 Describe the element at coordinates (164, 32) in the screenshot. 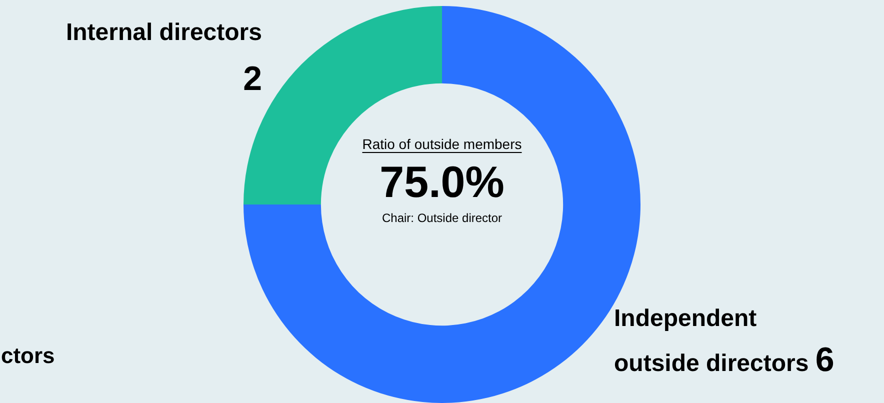

I see `slice-label: Internal directors` at that location.